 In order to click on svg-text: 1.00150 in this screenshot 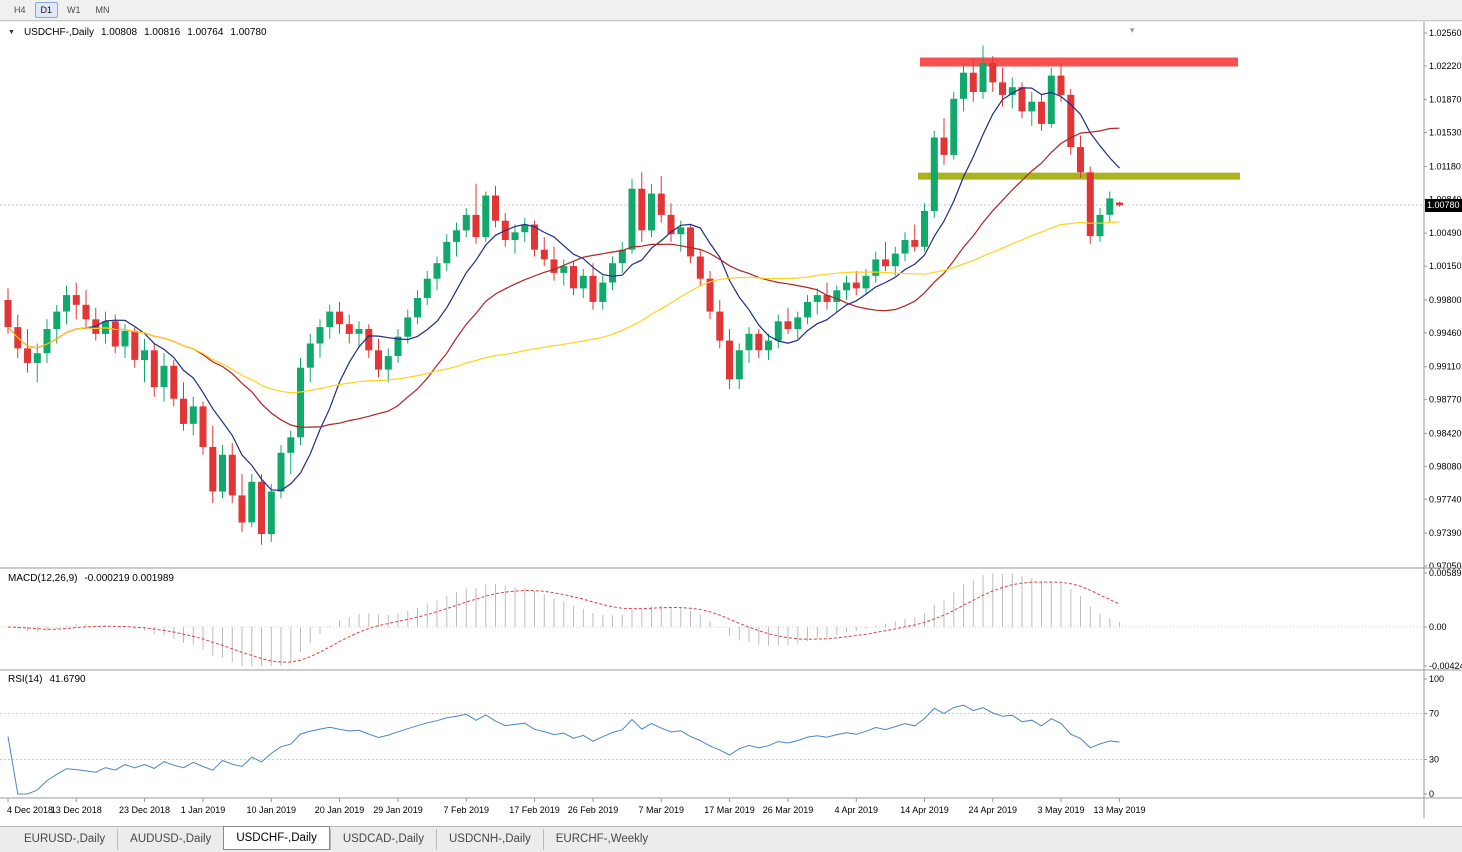, I will do `click(1445, 266)`.